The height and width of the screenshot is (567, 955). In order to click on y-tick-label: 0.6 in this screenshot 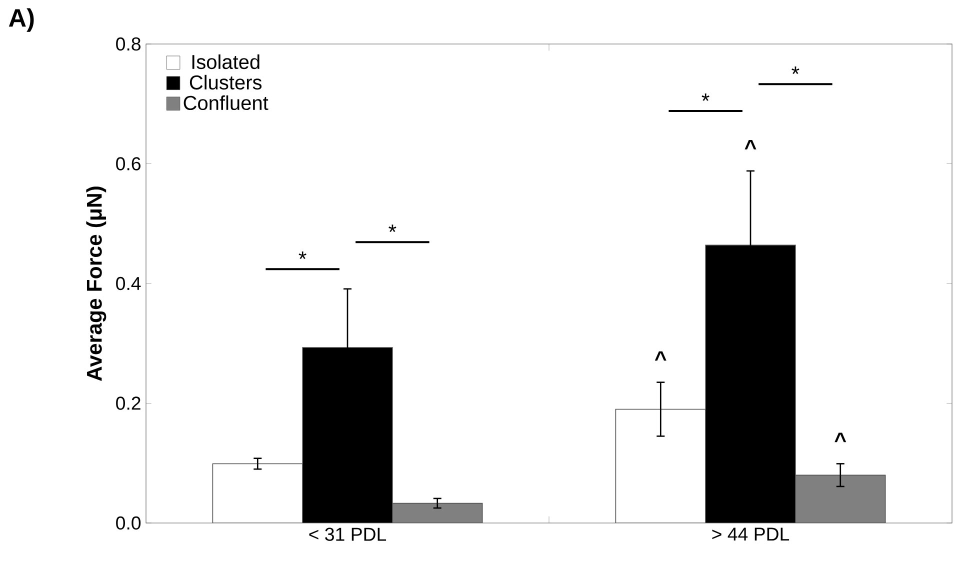, I will do `click(128, 163)`.